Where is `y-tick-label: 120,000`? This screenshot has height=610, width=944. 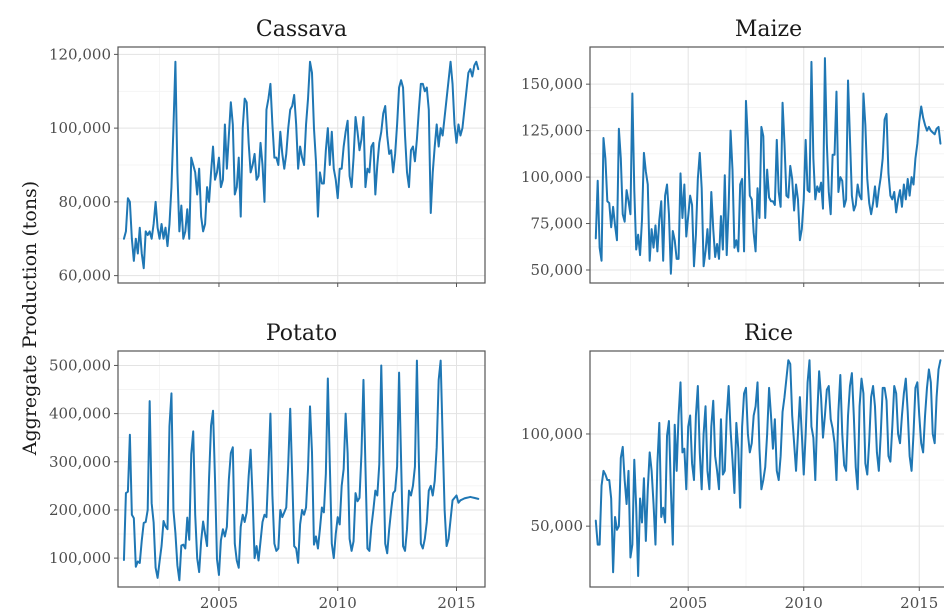 y-tick-label: 120,000 is located at coordinates (80, 54).